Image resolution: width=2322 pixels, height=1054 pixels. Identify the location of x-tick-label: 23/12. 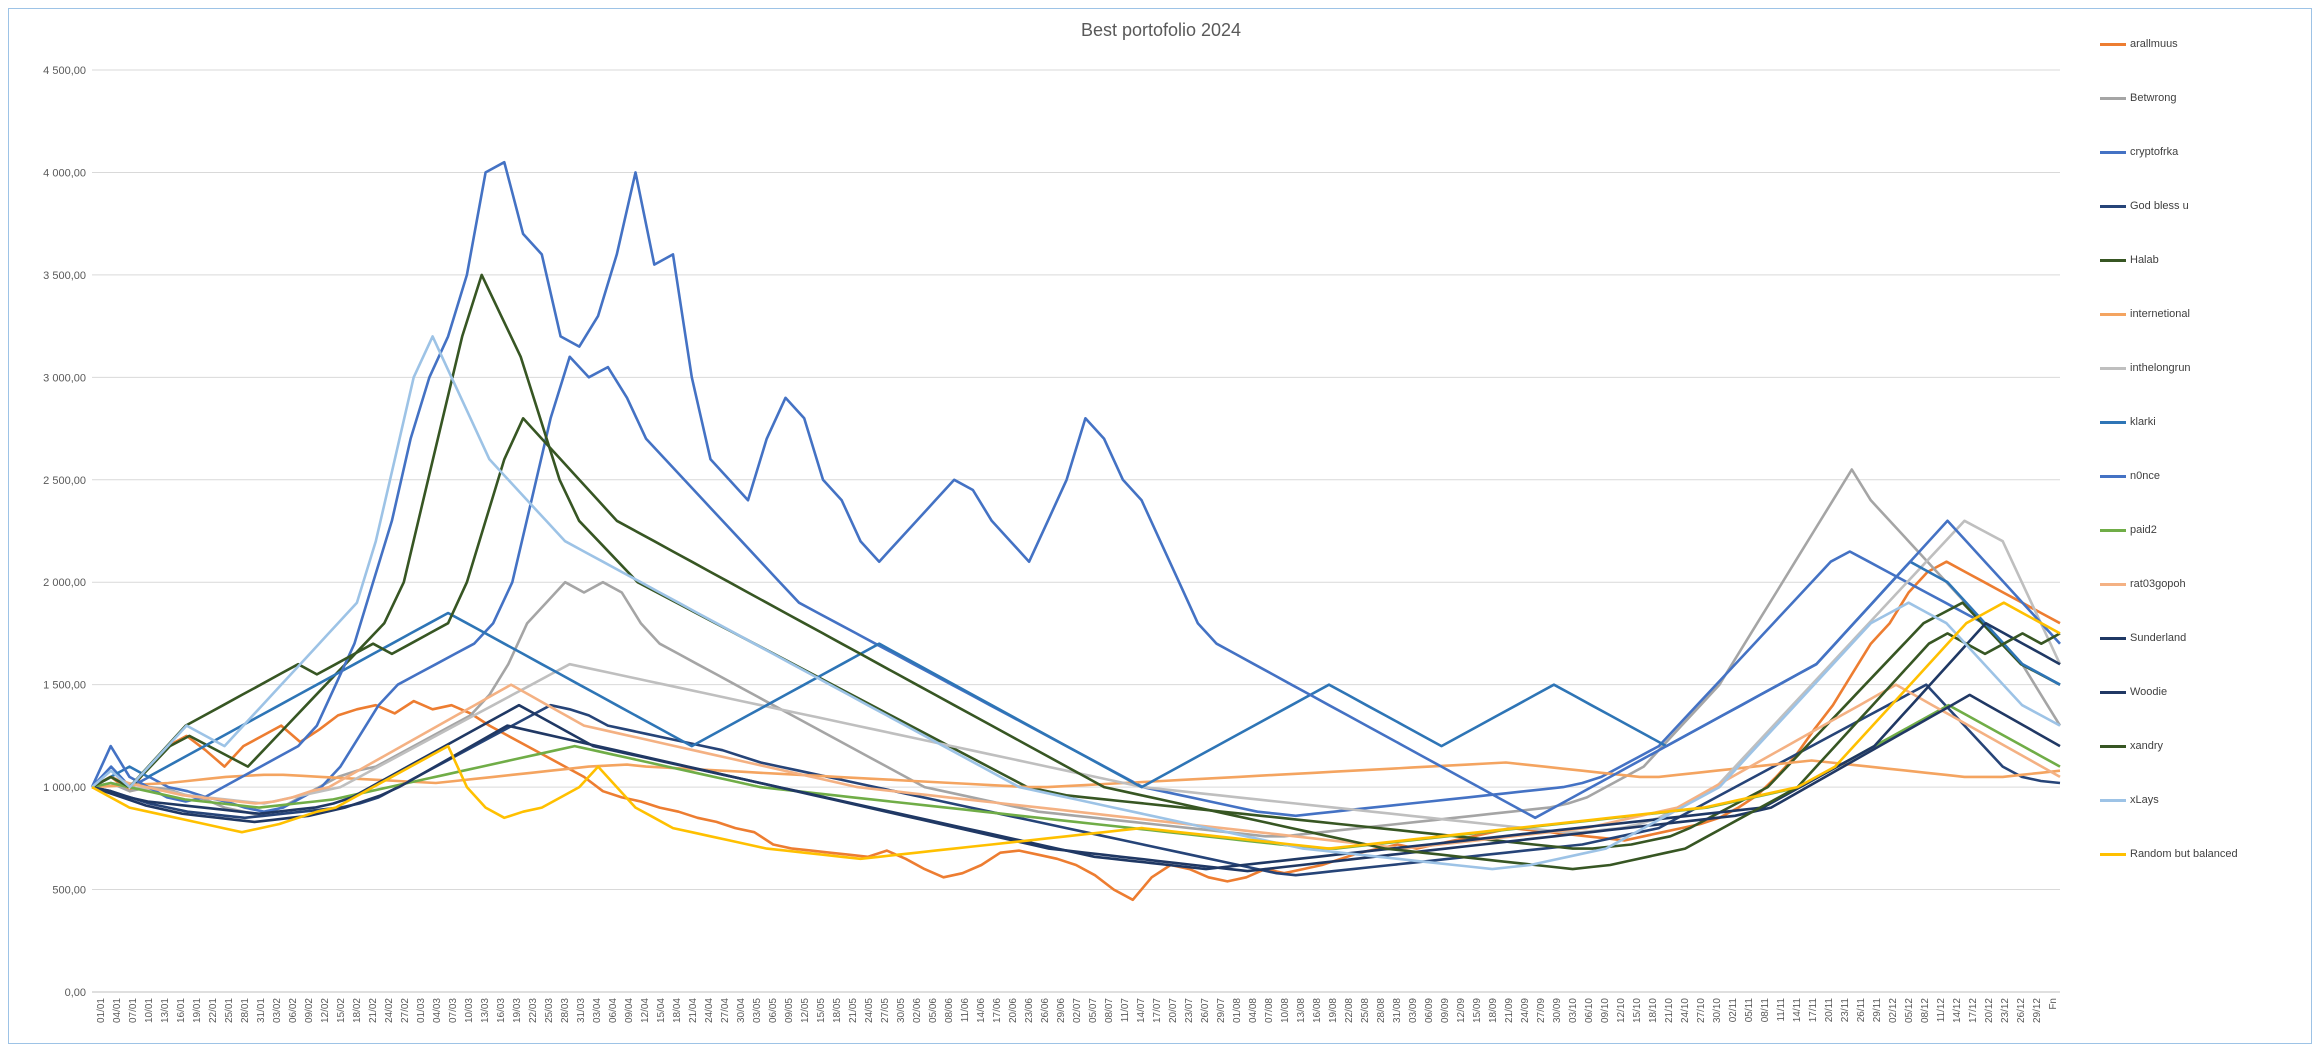
(2005, 1010).